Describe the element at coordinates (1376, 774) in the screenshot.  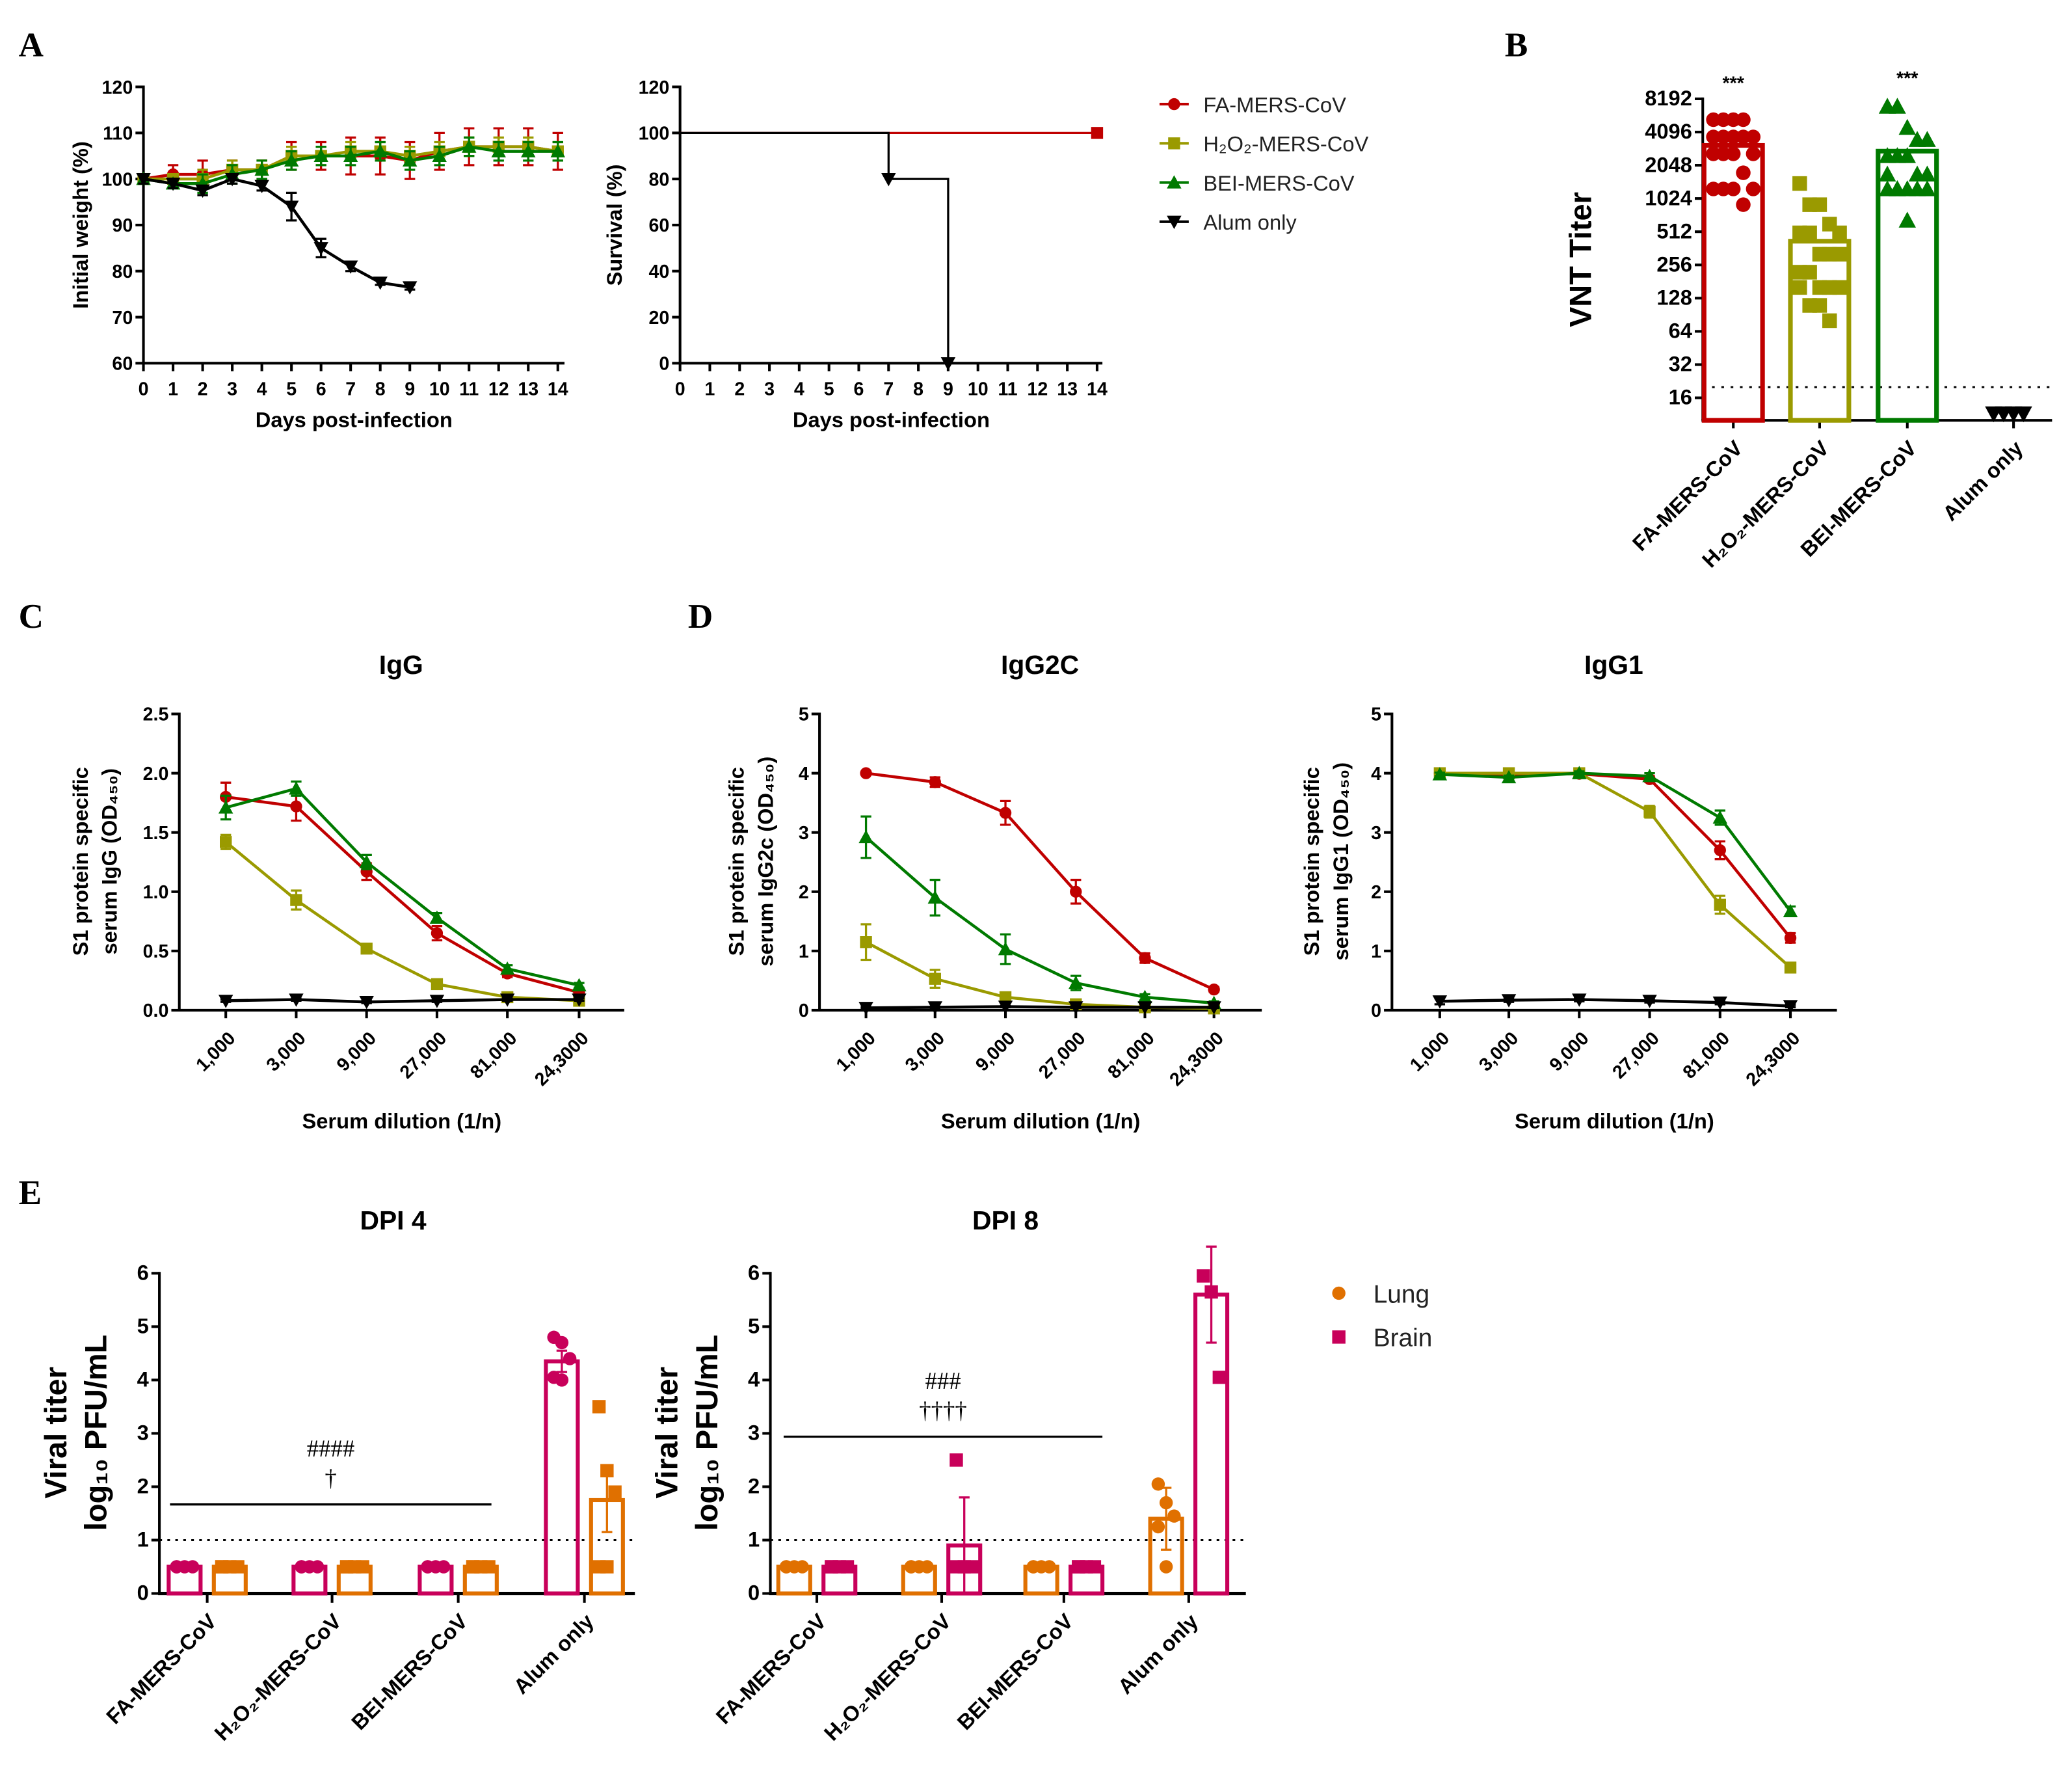
I see `y-tick-label: 4` at that location.